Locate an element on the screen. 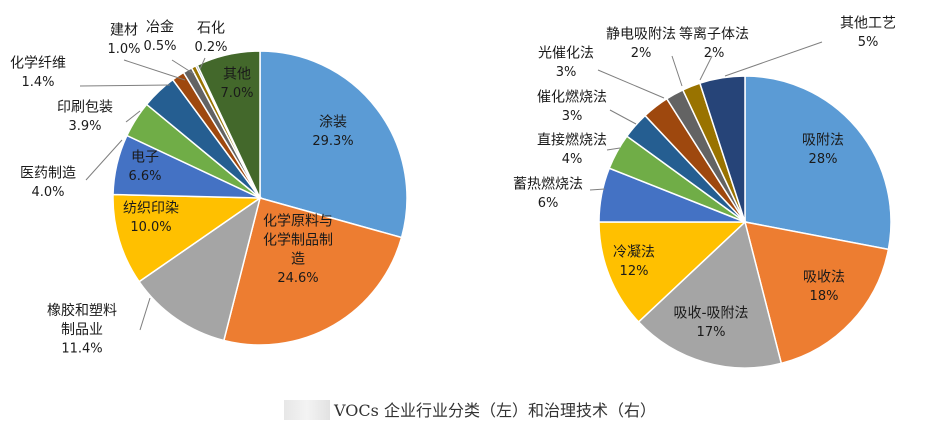 The width and height of the screenshot is (940, 431). slice-label-0-3: 纺织印染 10.0% is located at coordinates (151, 218).